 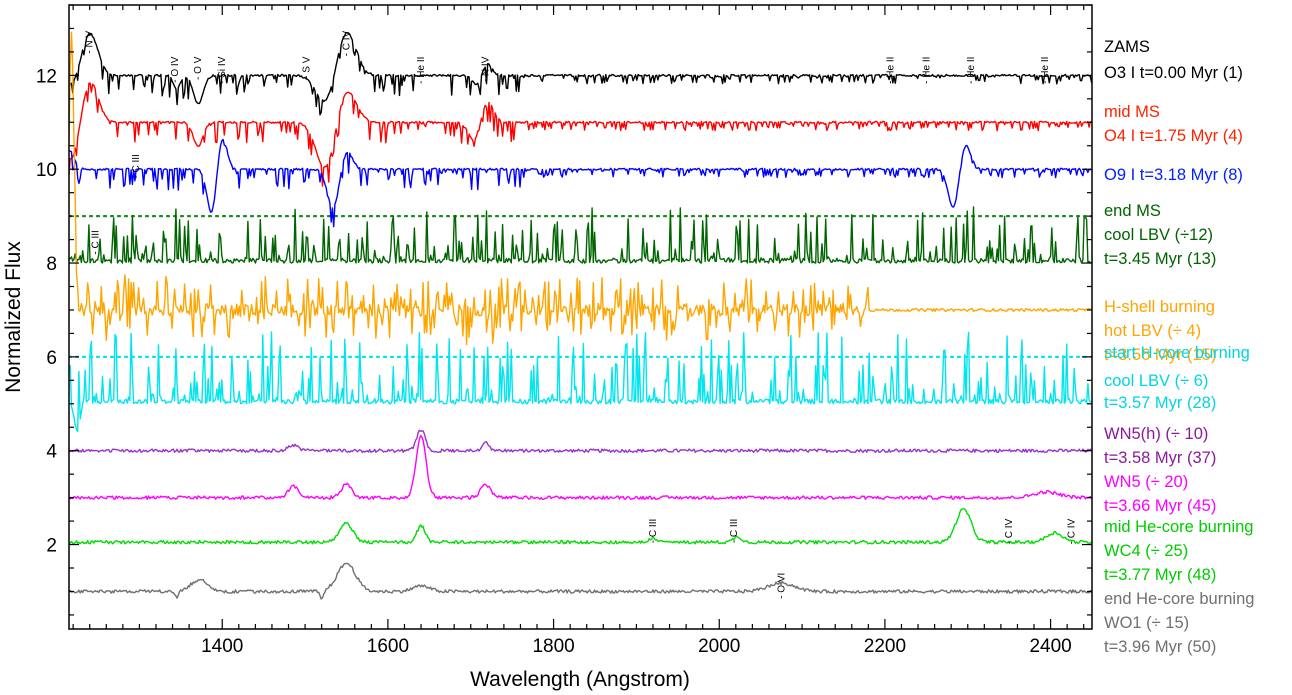 What do you see at coordinates (1160, 647) in the screenshot?
I see `legend-item: t=3.96 Myr (50)` at bounding box center [1160, 647].